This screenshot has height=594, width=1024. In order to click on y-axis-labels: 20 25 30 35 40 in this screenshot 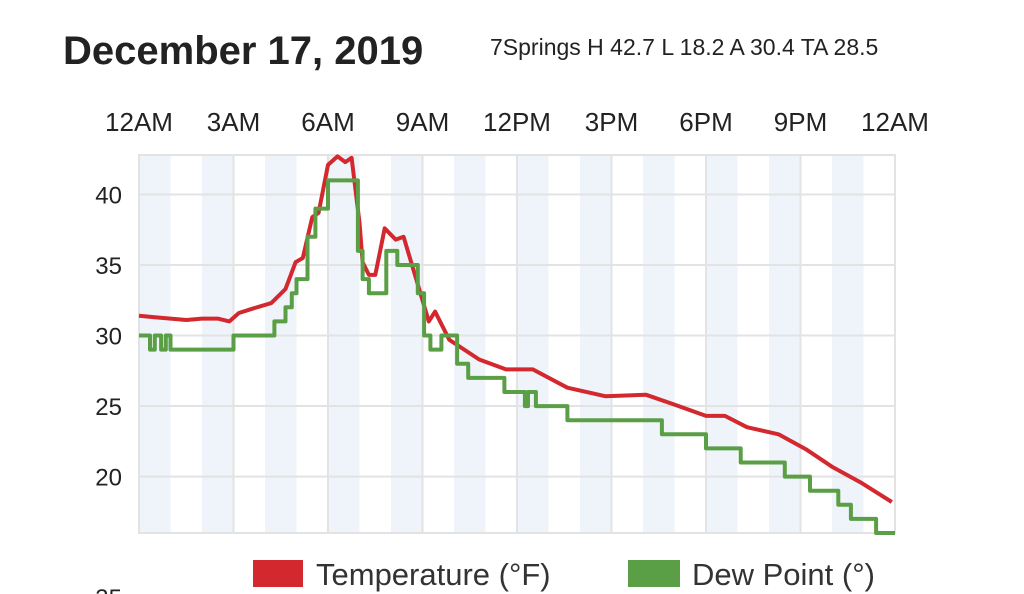, I will do `click(108, 336)`.